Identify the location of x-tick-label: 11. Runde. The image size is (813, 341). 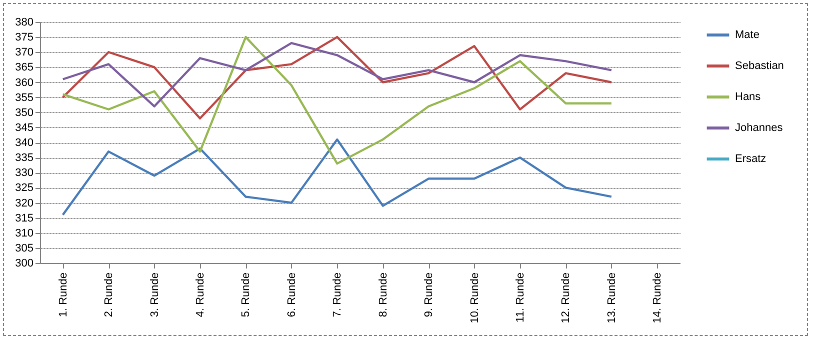
(520, 297).